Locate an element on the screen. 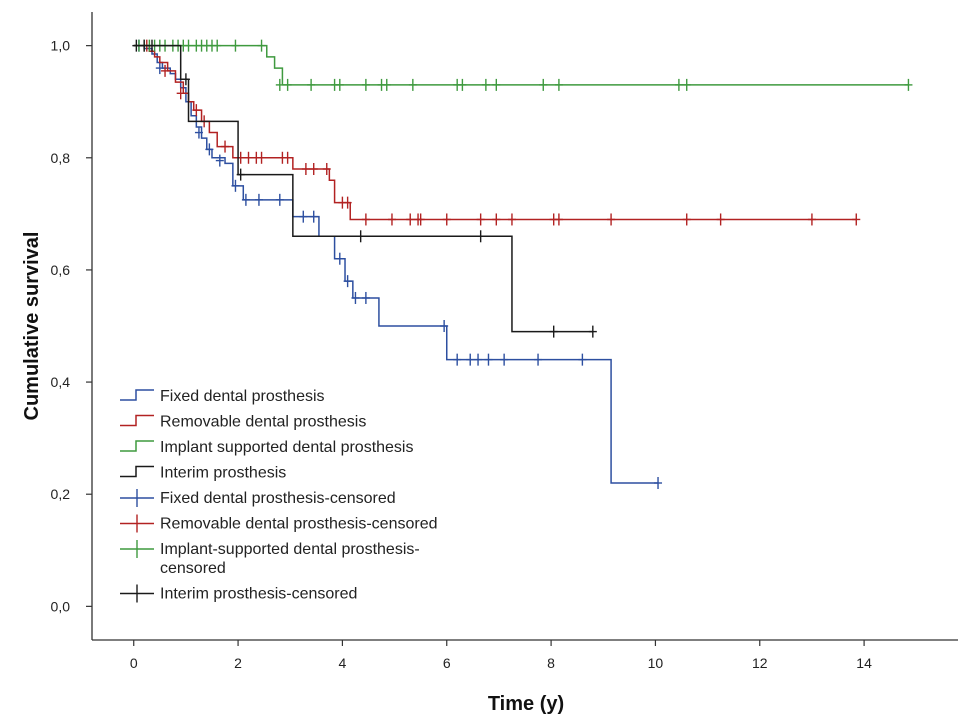  legend-label: Removable dental prosthesis is located at coordinates (263, 422).